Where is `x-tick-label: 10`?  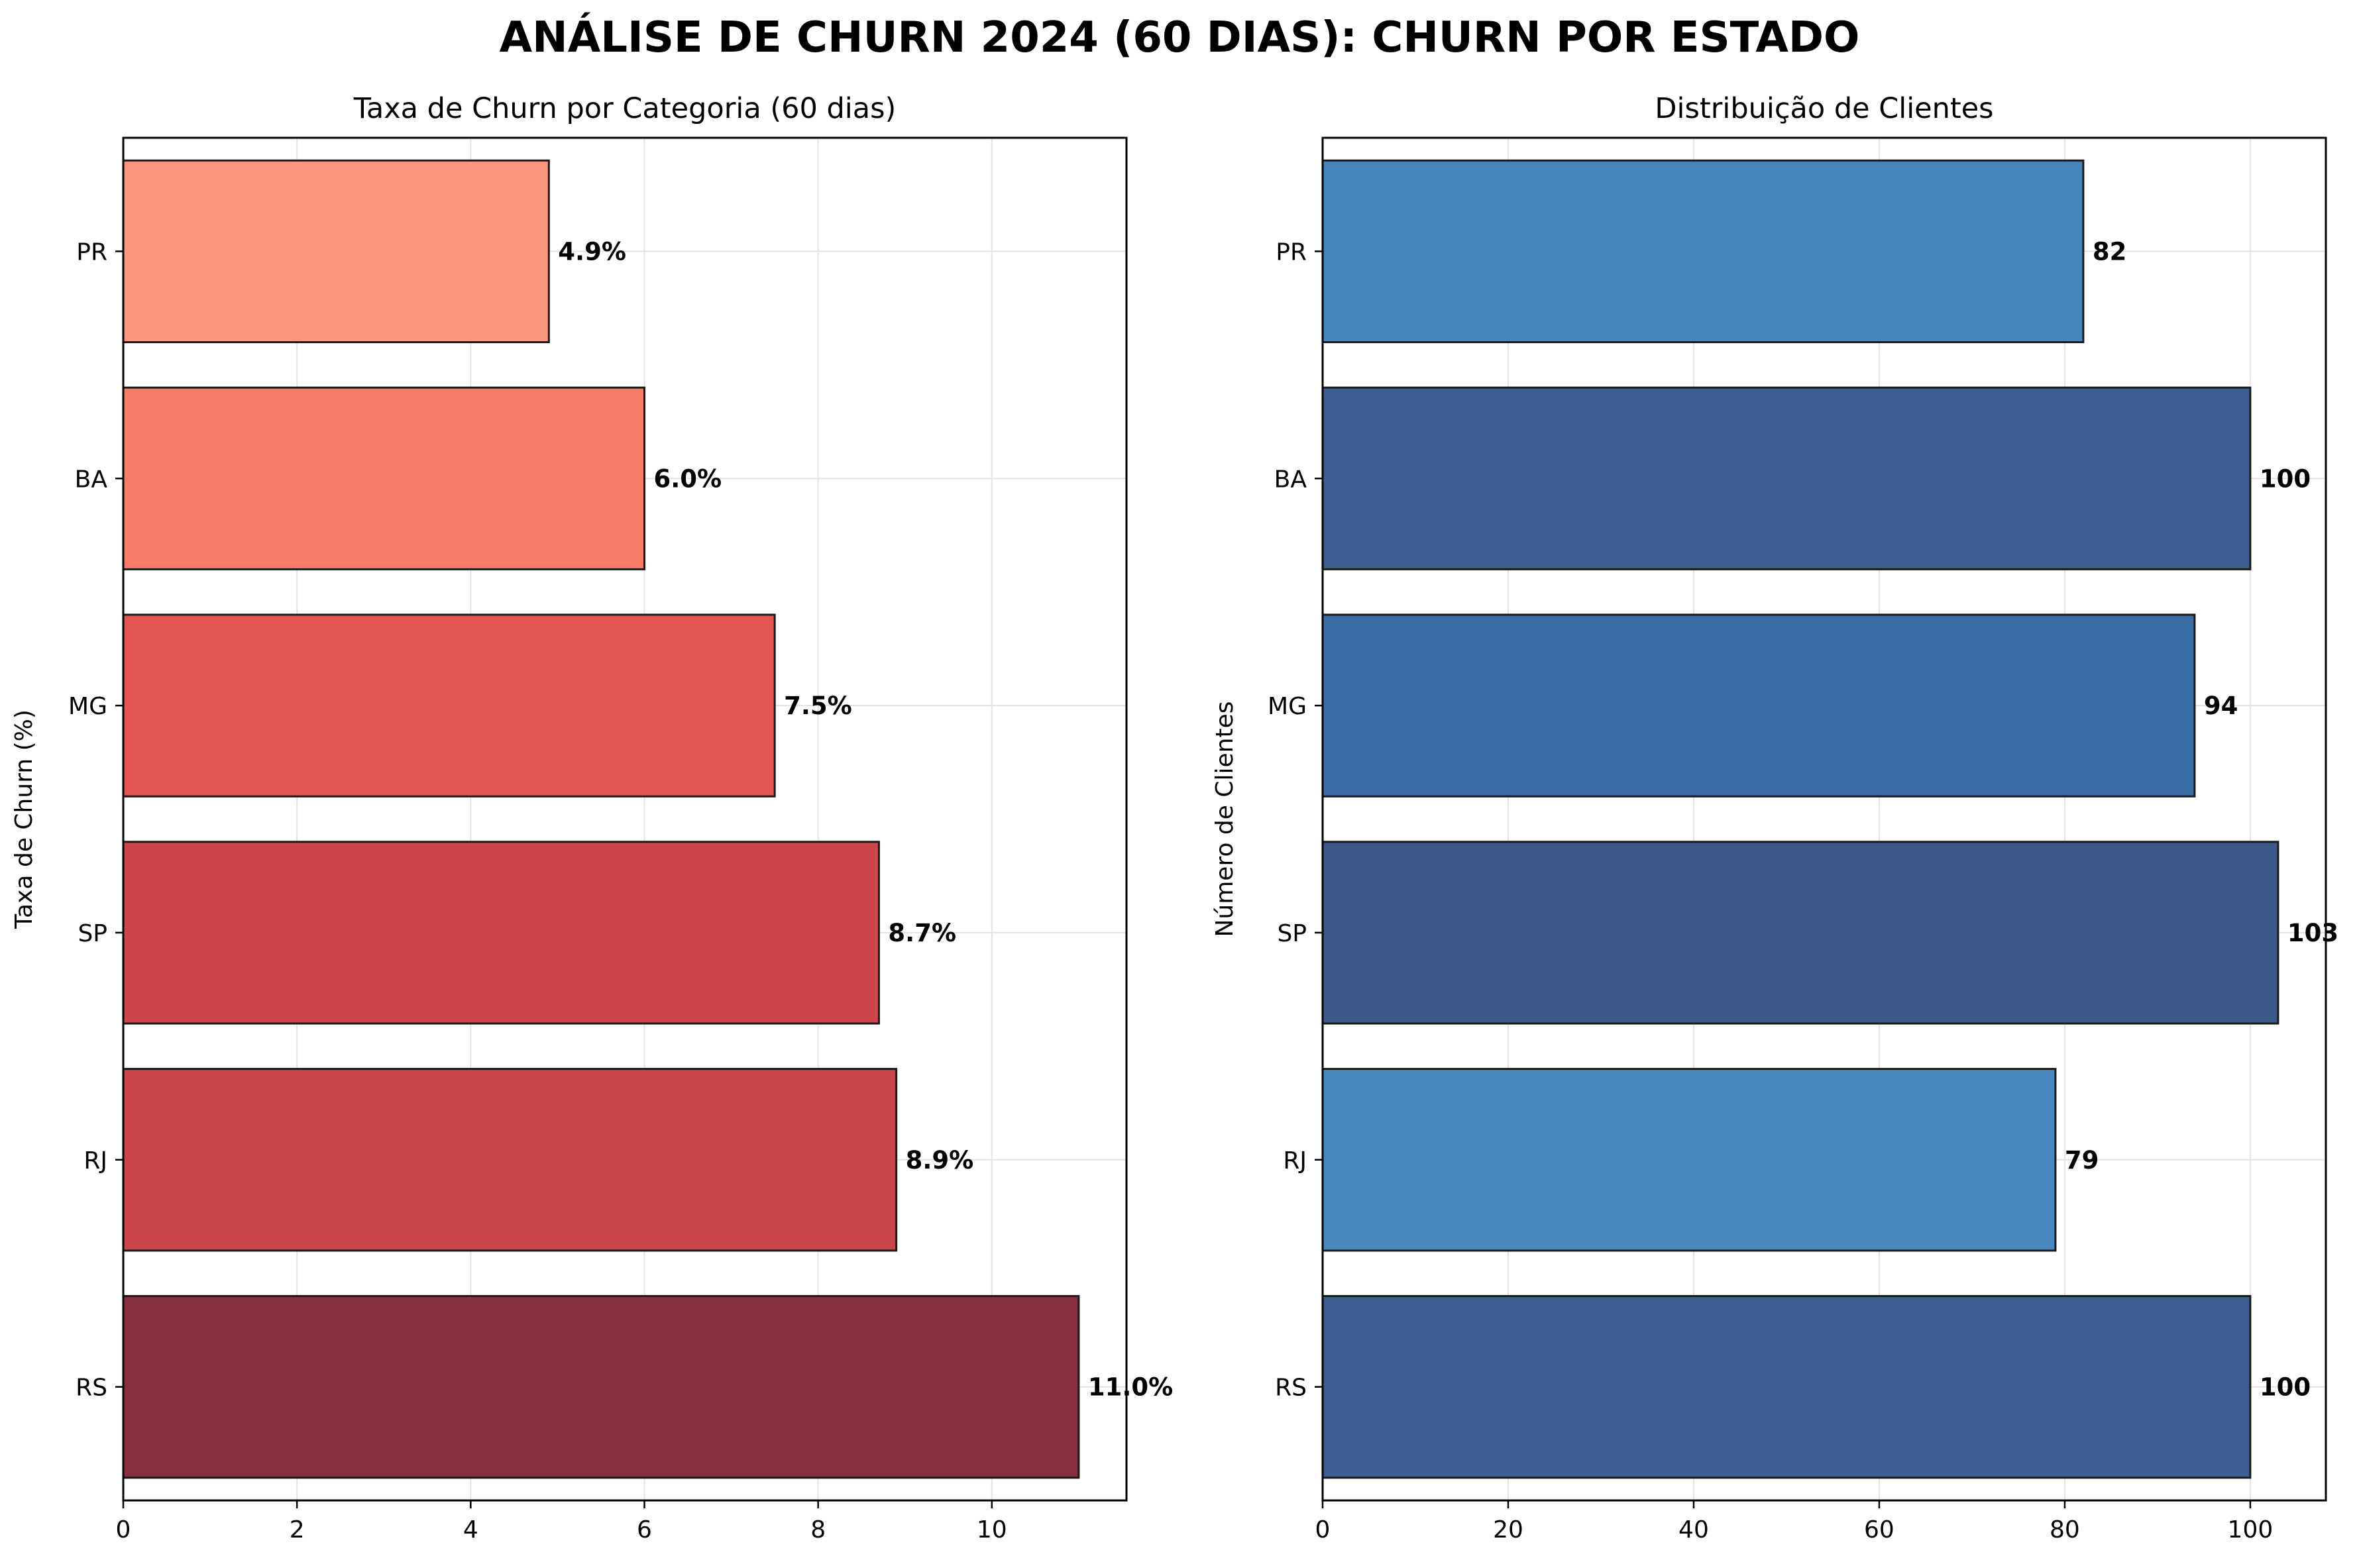 x-tick-label: 10 is located at coordinates (992, 1529).